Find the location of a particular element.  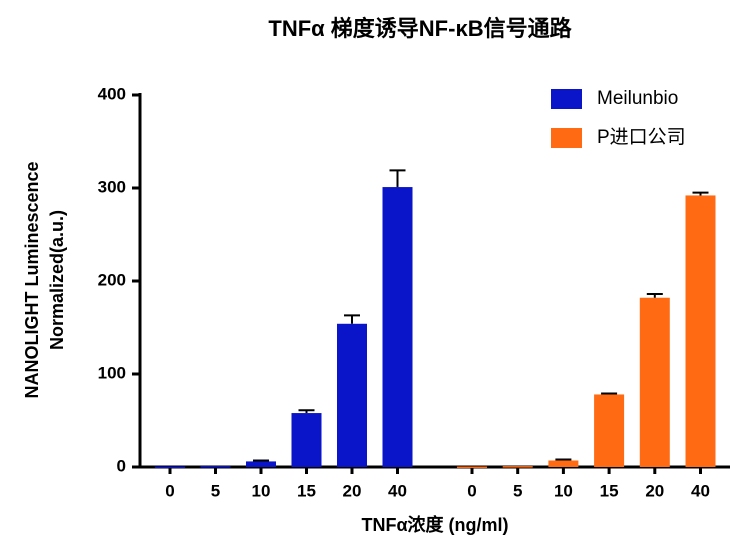

y-tick-label: 400 is located at coordinates (112, 93).